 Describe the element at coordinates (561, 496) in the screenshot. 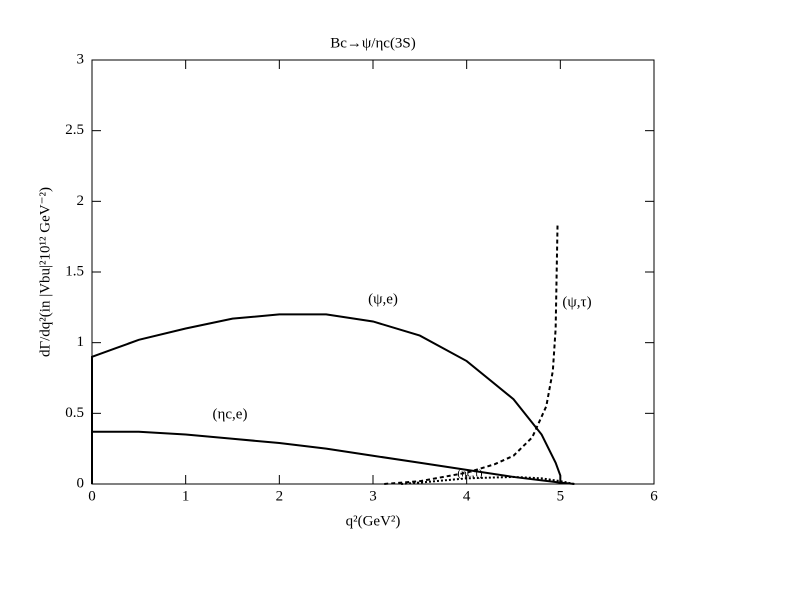

I see `x-tick-label: 5` at that location.